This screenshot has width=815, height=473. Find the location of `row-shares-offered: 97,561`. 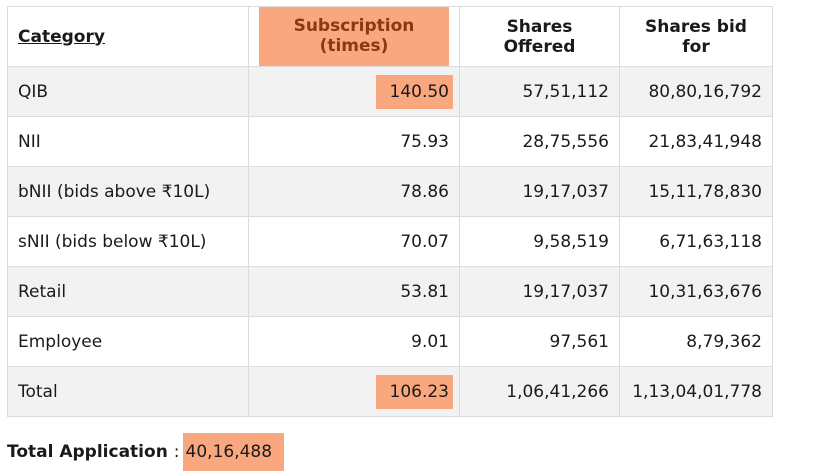

row-shares-offered: 97,561 is located at coordinates (539, 341).